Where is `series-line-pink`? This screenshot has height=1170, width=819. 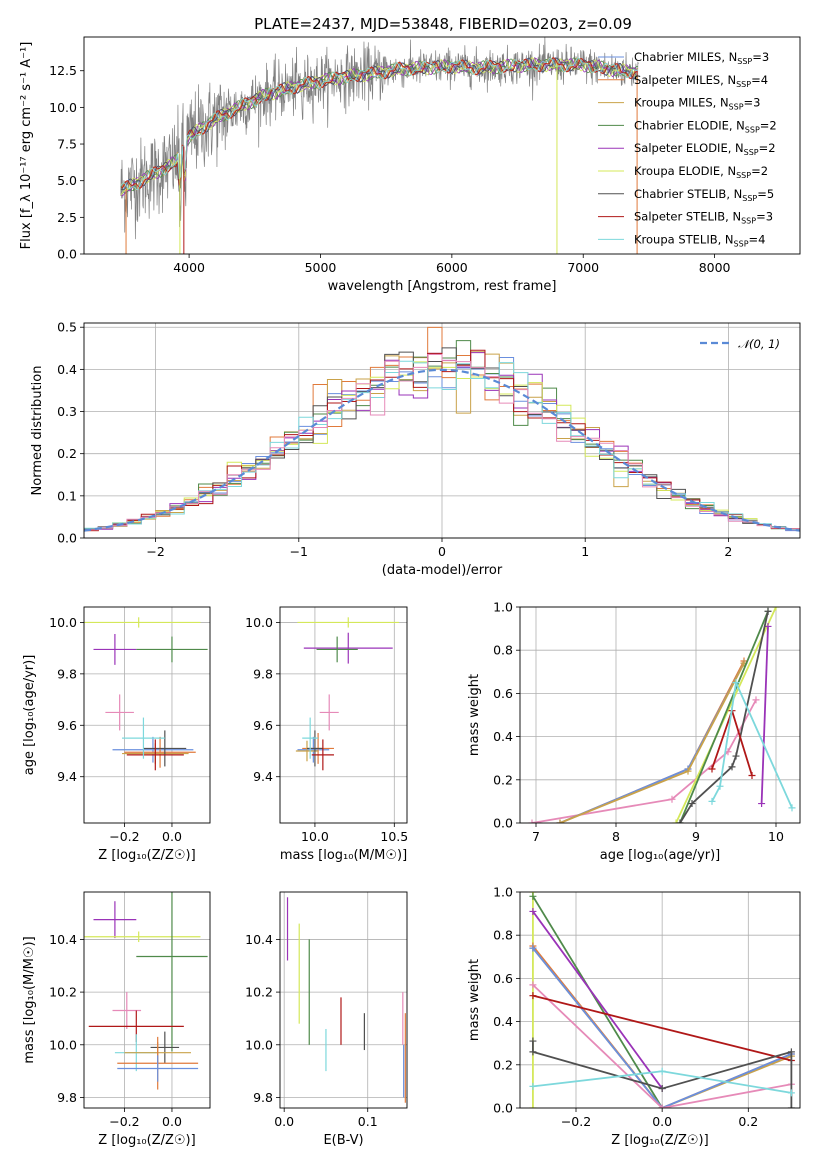
series-line-pink is located at coordinates (662, 1046).